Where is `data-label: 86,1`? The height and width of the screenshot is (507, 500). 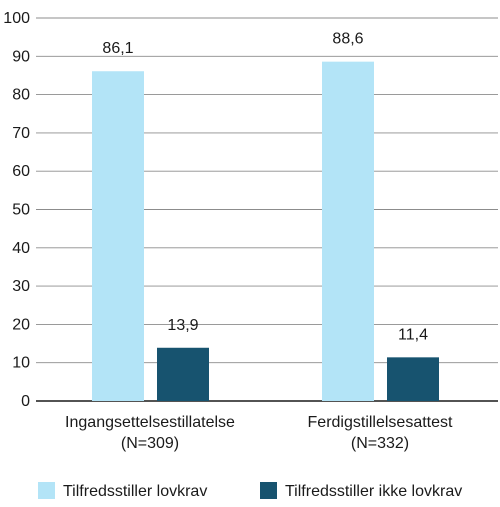
data-label: 86,1 is located at coordinates (117, 48).